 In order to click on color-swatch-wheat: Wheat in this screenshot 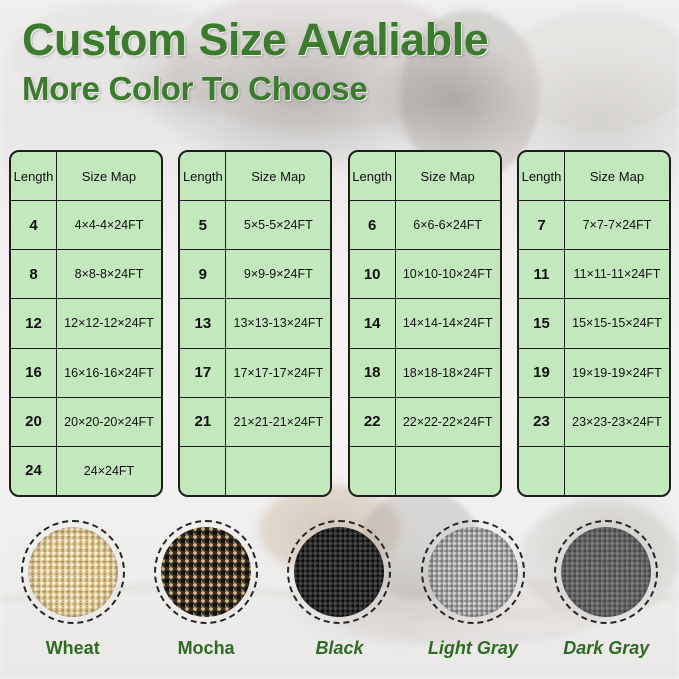, I will do `click(73, 589)`.